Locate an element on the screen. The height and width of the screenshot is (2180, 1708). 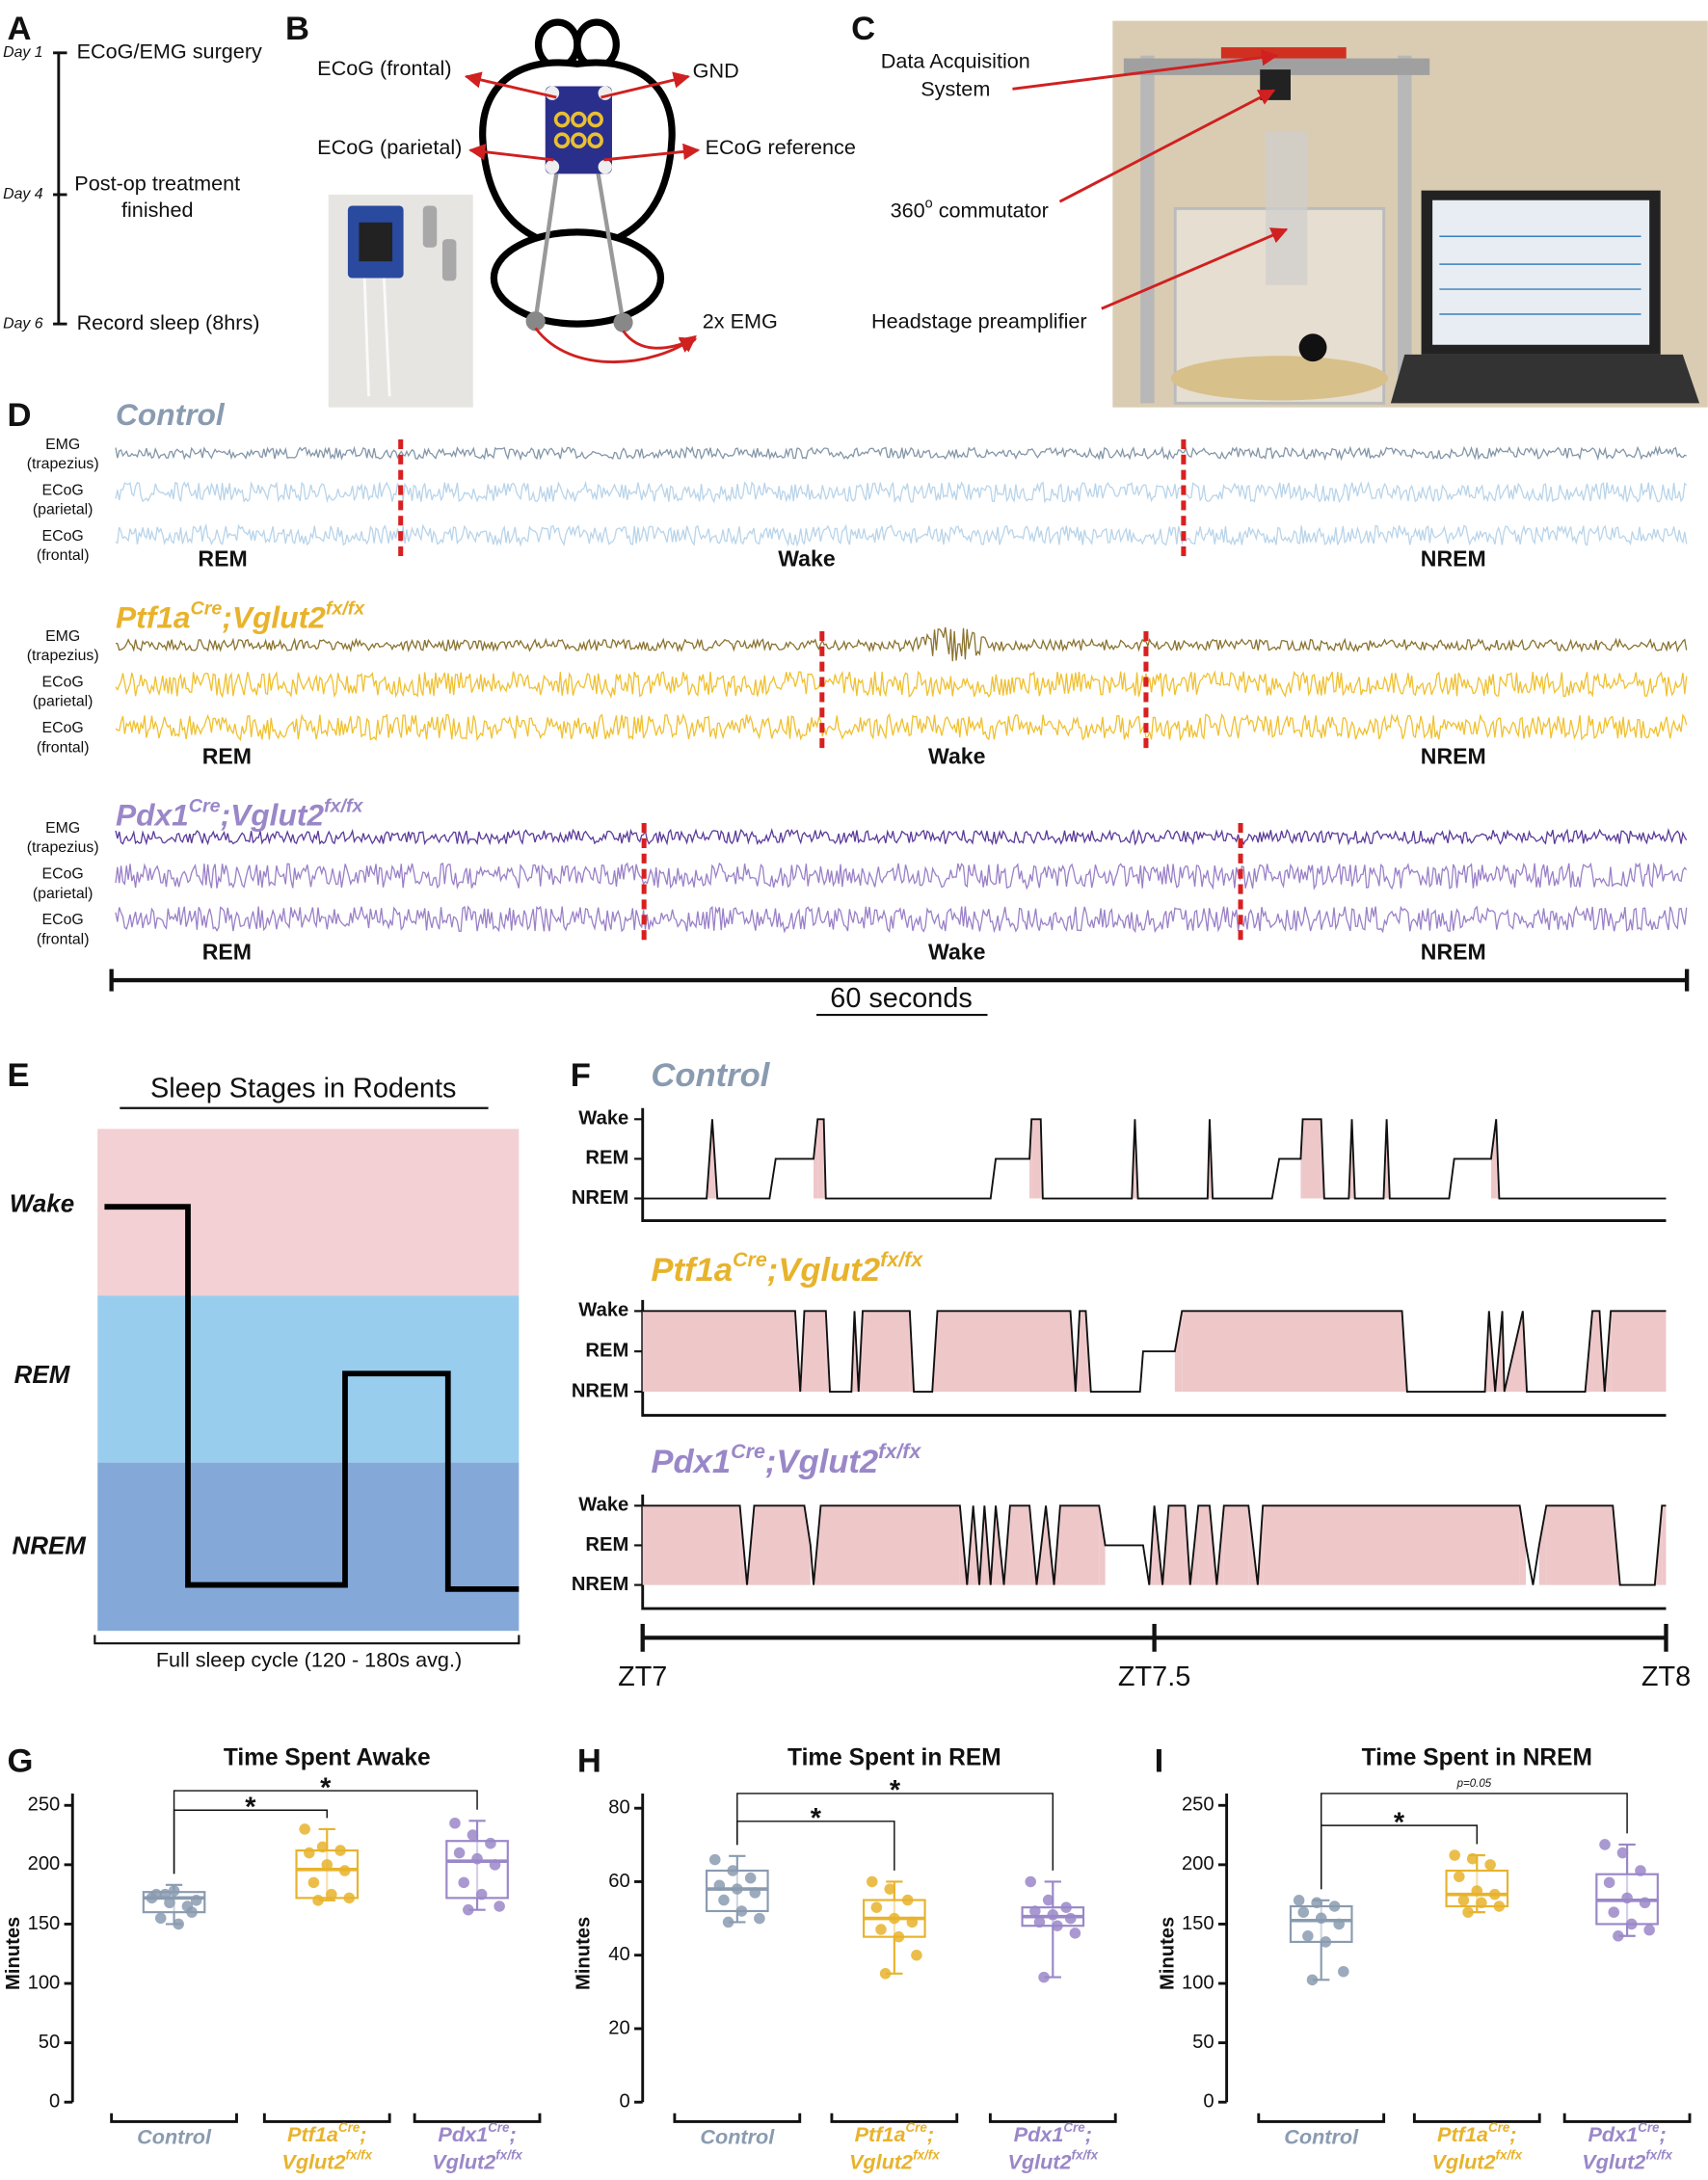
stage-axis-label: NREM is located at coordinates (600, 1584).